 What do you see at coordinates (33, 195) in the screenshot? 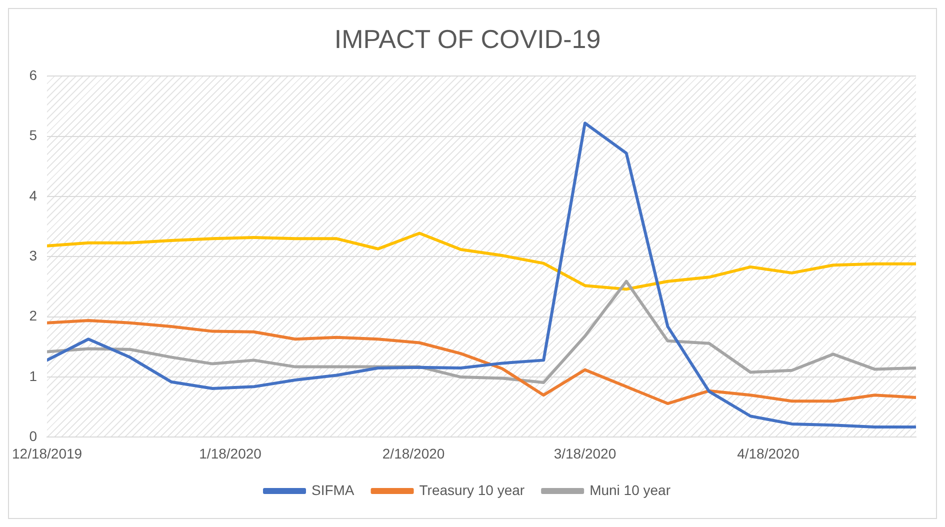
I see `y-tick-label: 4` at bounding box center [33, 195].